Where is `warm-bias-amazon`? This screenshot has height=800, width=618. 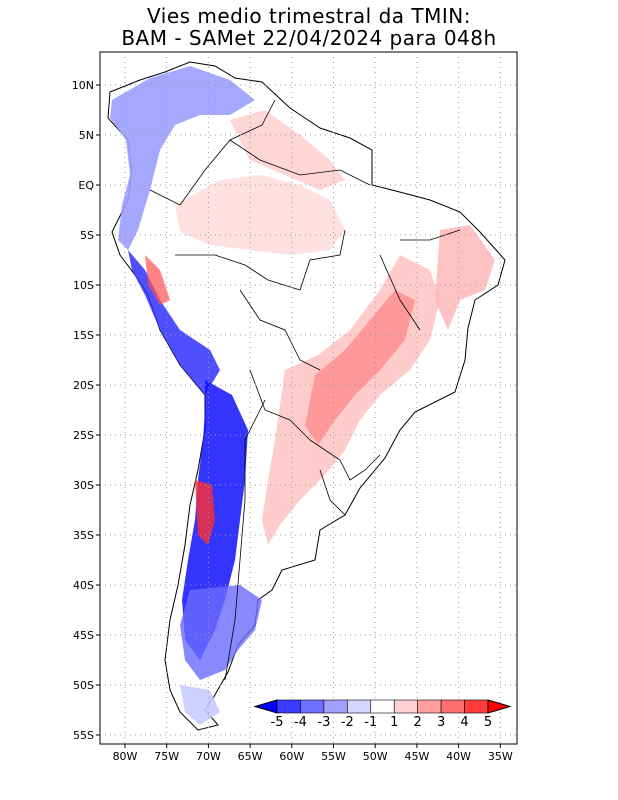
warm-bias-amazon is located at coordinates (287, 150).